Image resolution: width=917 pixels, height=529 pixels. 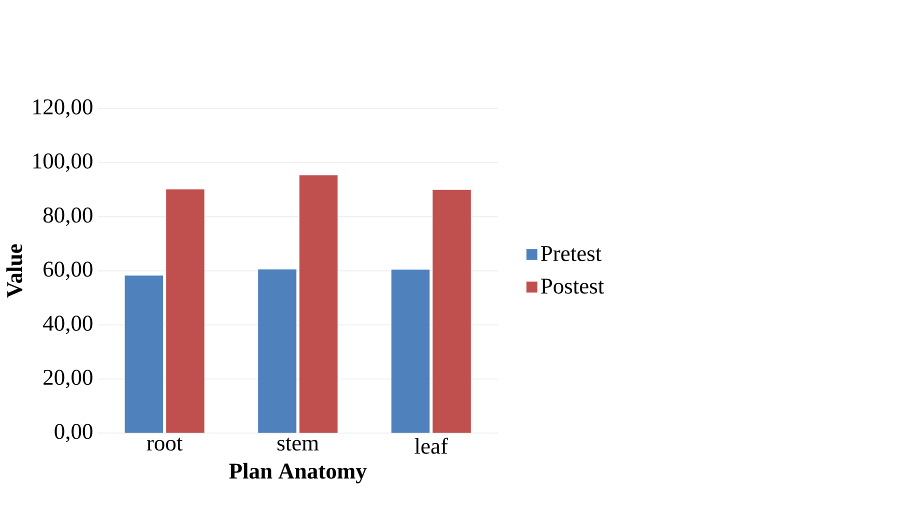 I want to click on y-tick-label: 120,00, so click(x=62, y=108).